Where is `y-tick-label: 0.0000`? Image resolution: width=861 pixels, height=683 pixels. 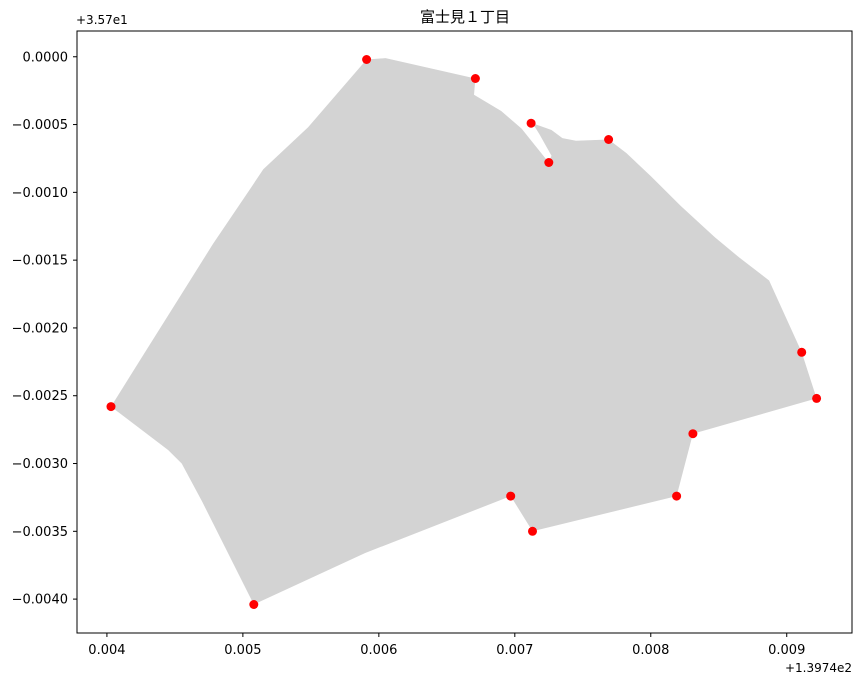 y-tick-label: 0.0000 is located at coordinates (46, 57).